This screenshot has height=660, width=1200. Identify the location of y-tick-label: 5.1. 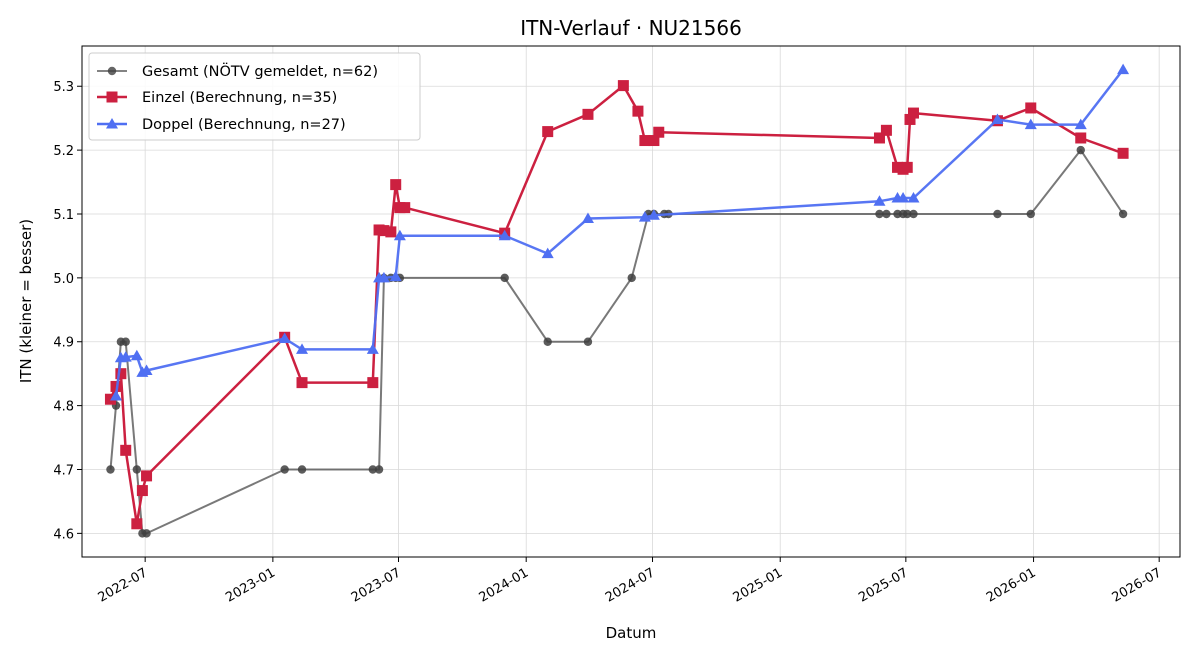
(63, 215).